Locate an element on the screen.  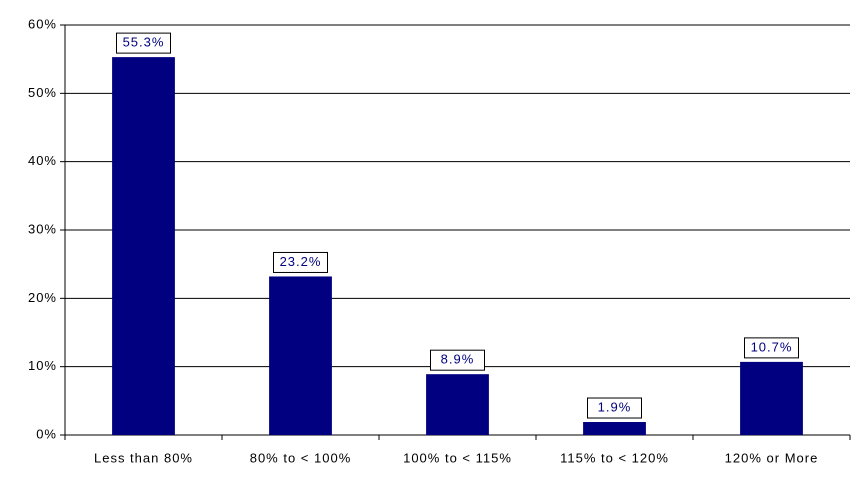
value-label: 10.7% is located at coordinates (772, 346).